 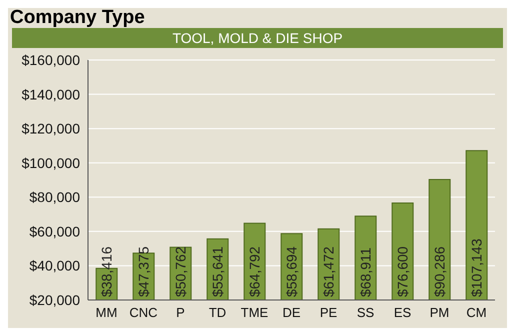 I want to click on x-tick-label: CM, so click(x=476, y=312).